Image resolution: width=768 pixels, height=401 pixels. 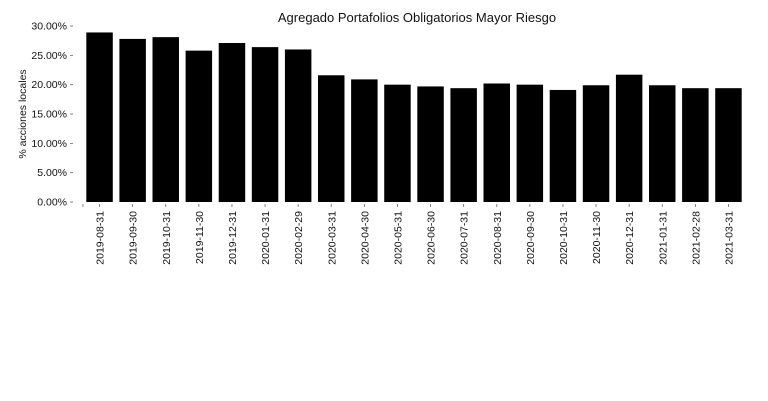 What do you see at coordinates (696, 238) in the screenshot?
I see `x-tick-label: 2021-02-28` at bounding box center [696, 238].